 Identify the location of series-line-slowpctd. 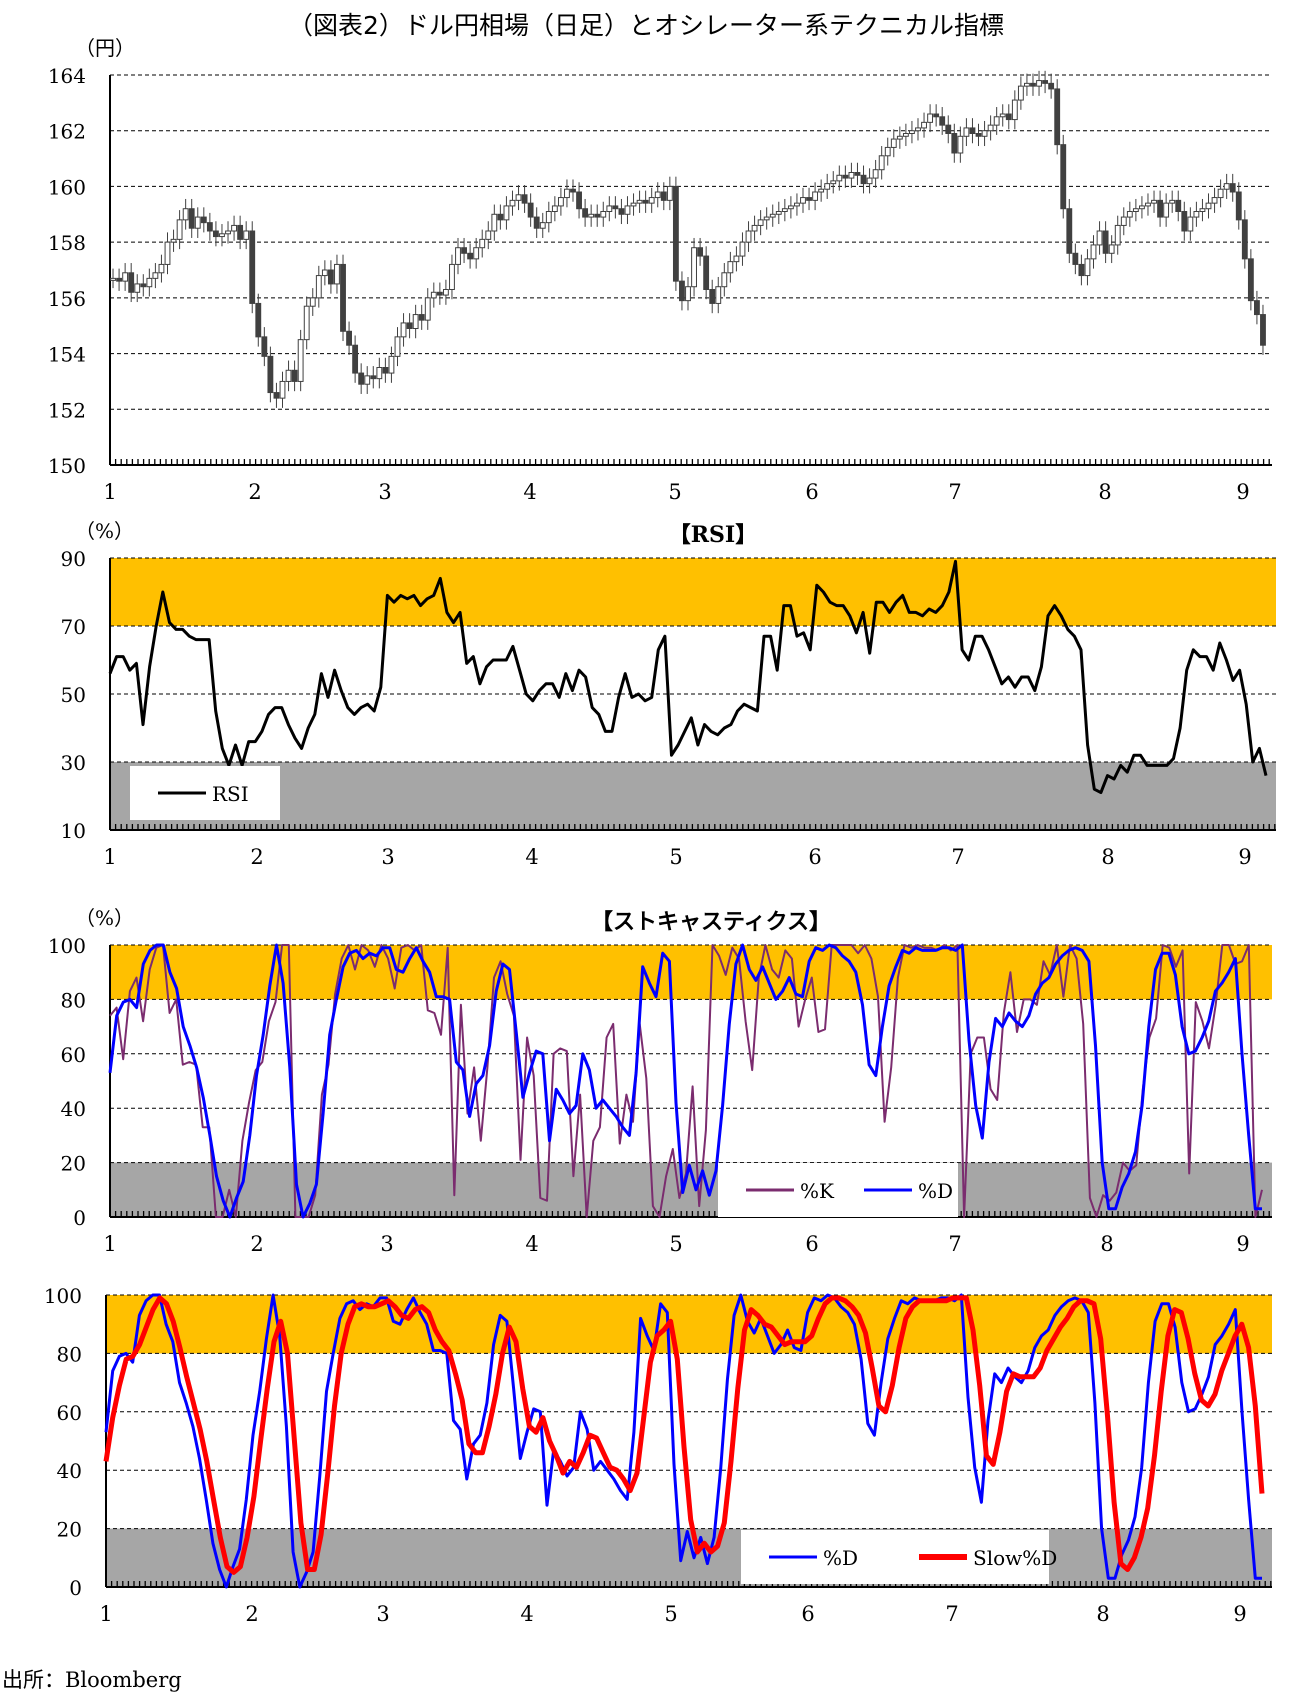
(684, 1435).